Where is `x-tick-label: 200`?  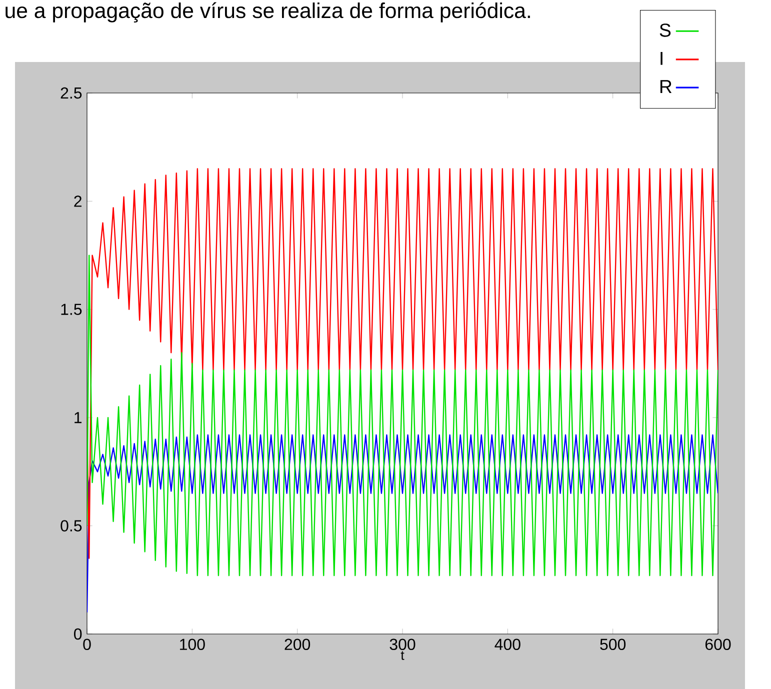
x-tick-label: 200 is located at coordinates (297, 644).